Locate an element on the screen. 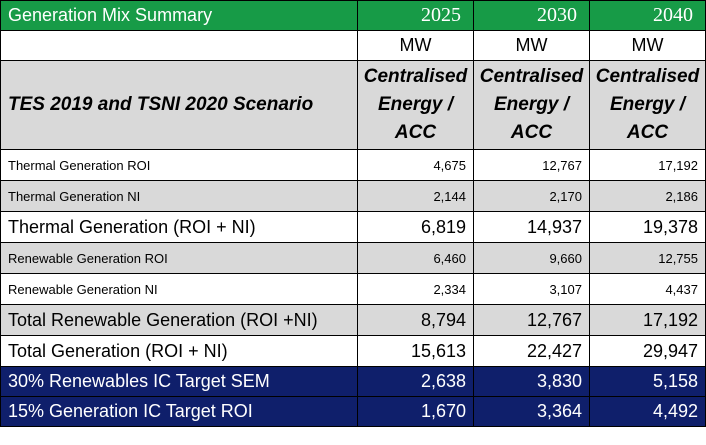  value-cell: 14,937 is located at coordinates (531, 227).